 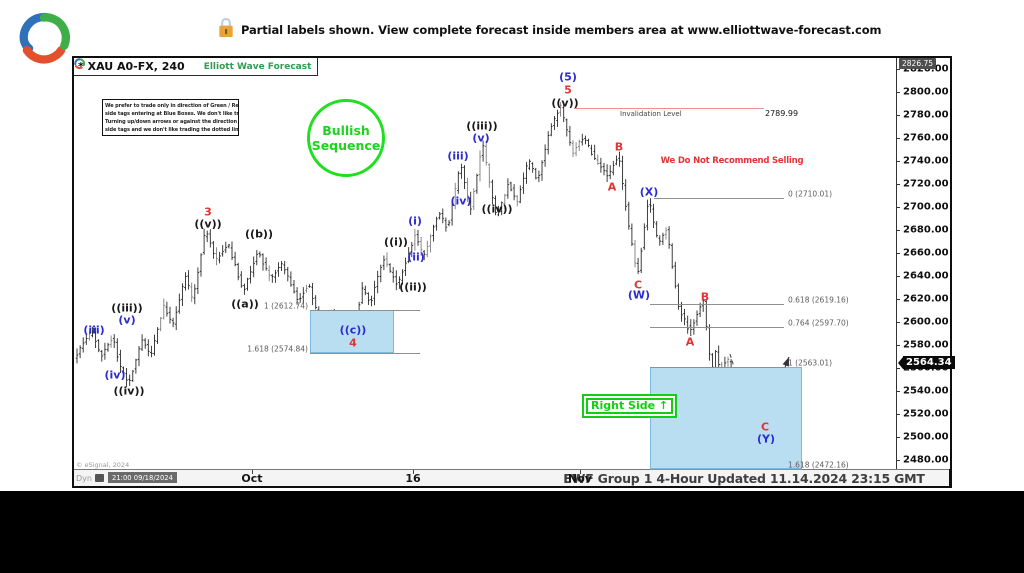 What do you see at coordinates (416, 257) in the screenshot?
I see `wave-label: (ii)` at bounding box center [416, 257].